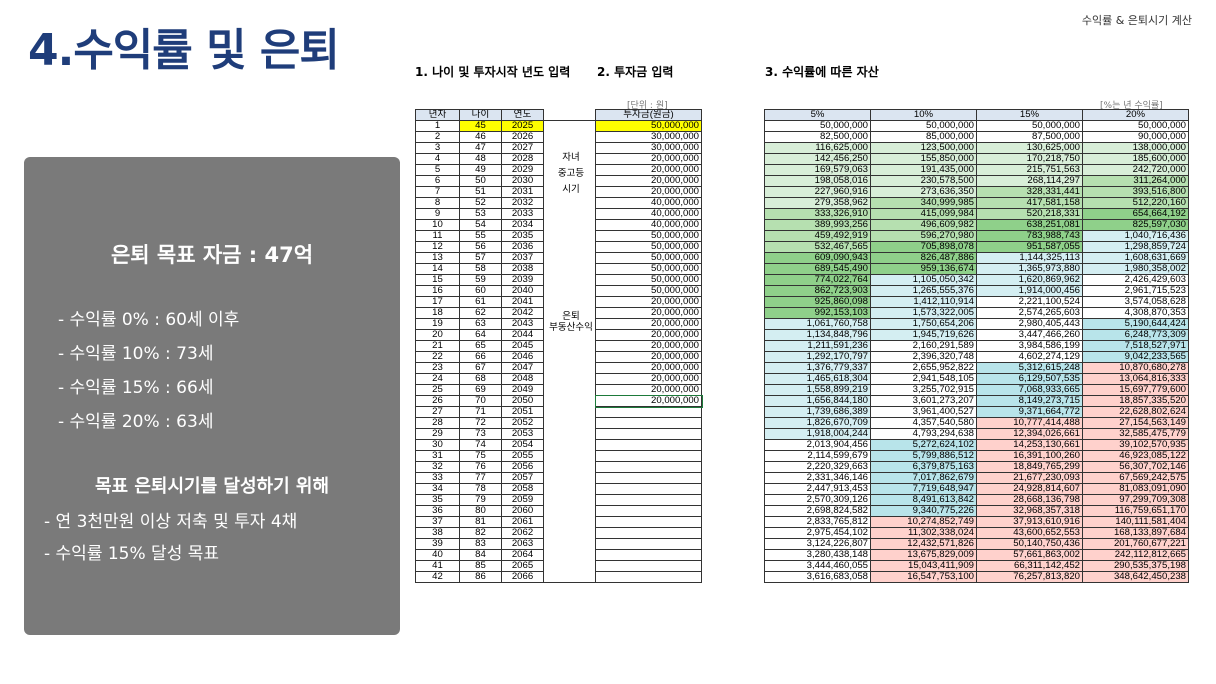  What do you see at coordinates (522, 258) in the screenshot?
I see `year-cell: 2037` at bounding box center [522, 258].